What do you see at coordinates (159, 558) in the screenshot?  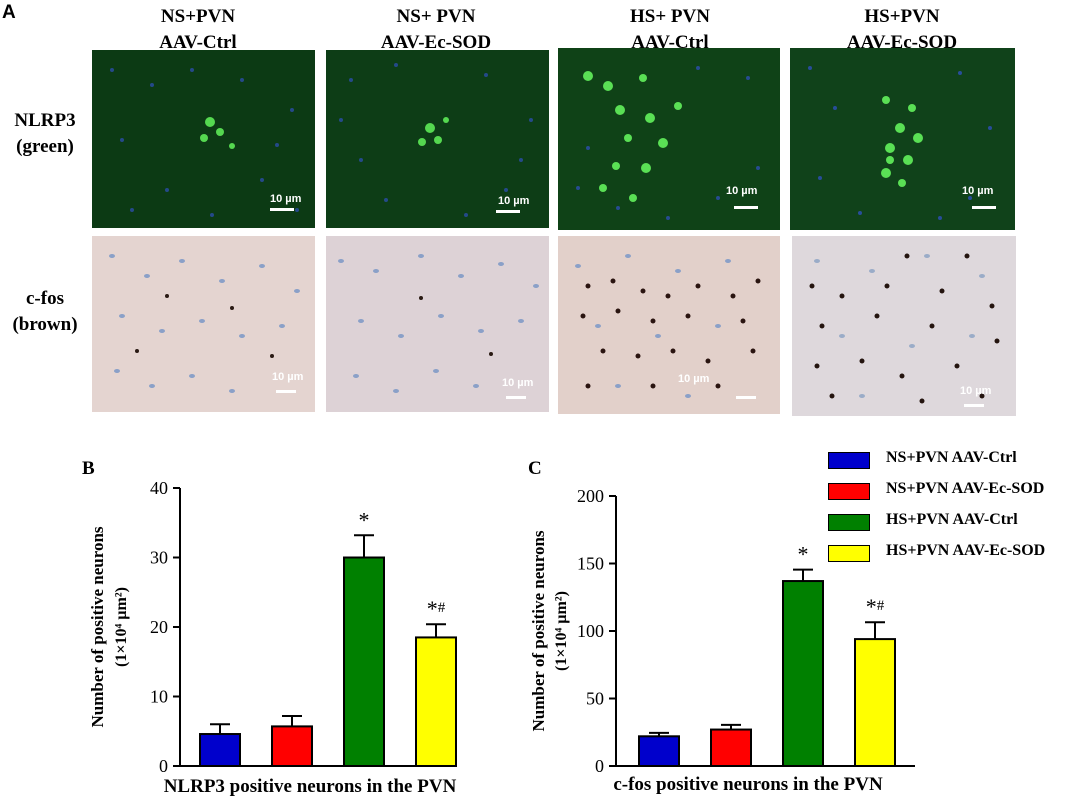 I see `y-tick-label: 30` at bounding box center [159, 558].